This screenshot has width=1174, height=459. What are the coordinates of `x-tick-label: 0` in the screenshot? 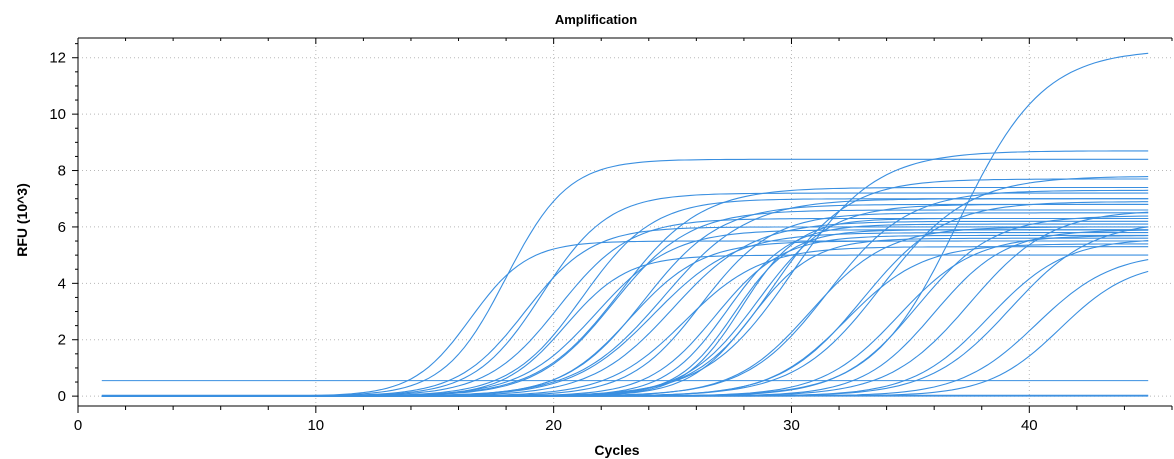 It's located at (78, 425).